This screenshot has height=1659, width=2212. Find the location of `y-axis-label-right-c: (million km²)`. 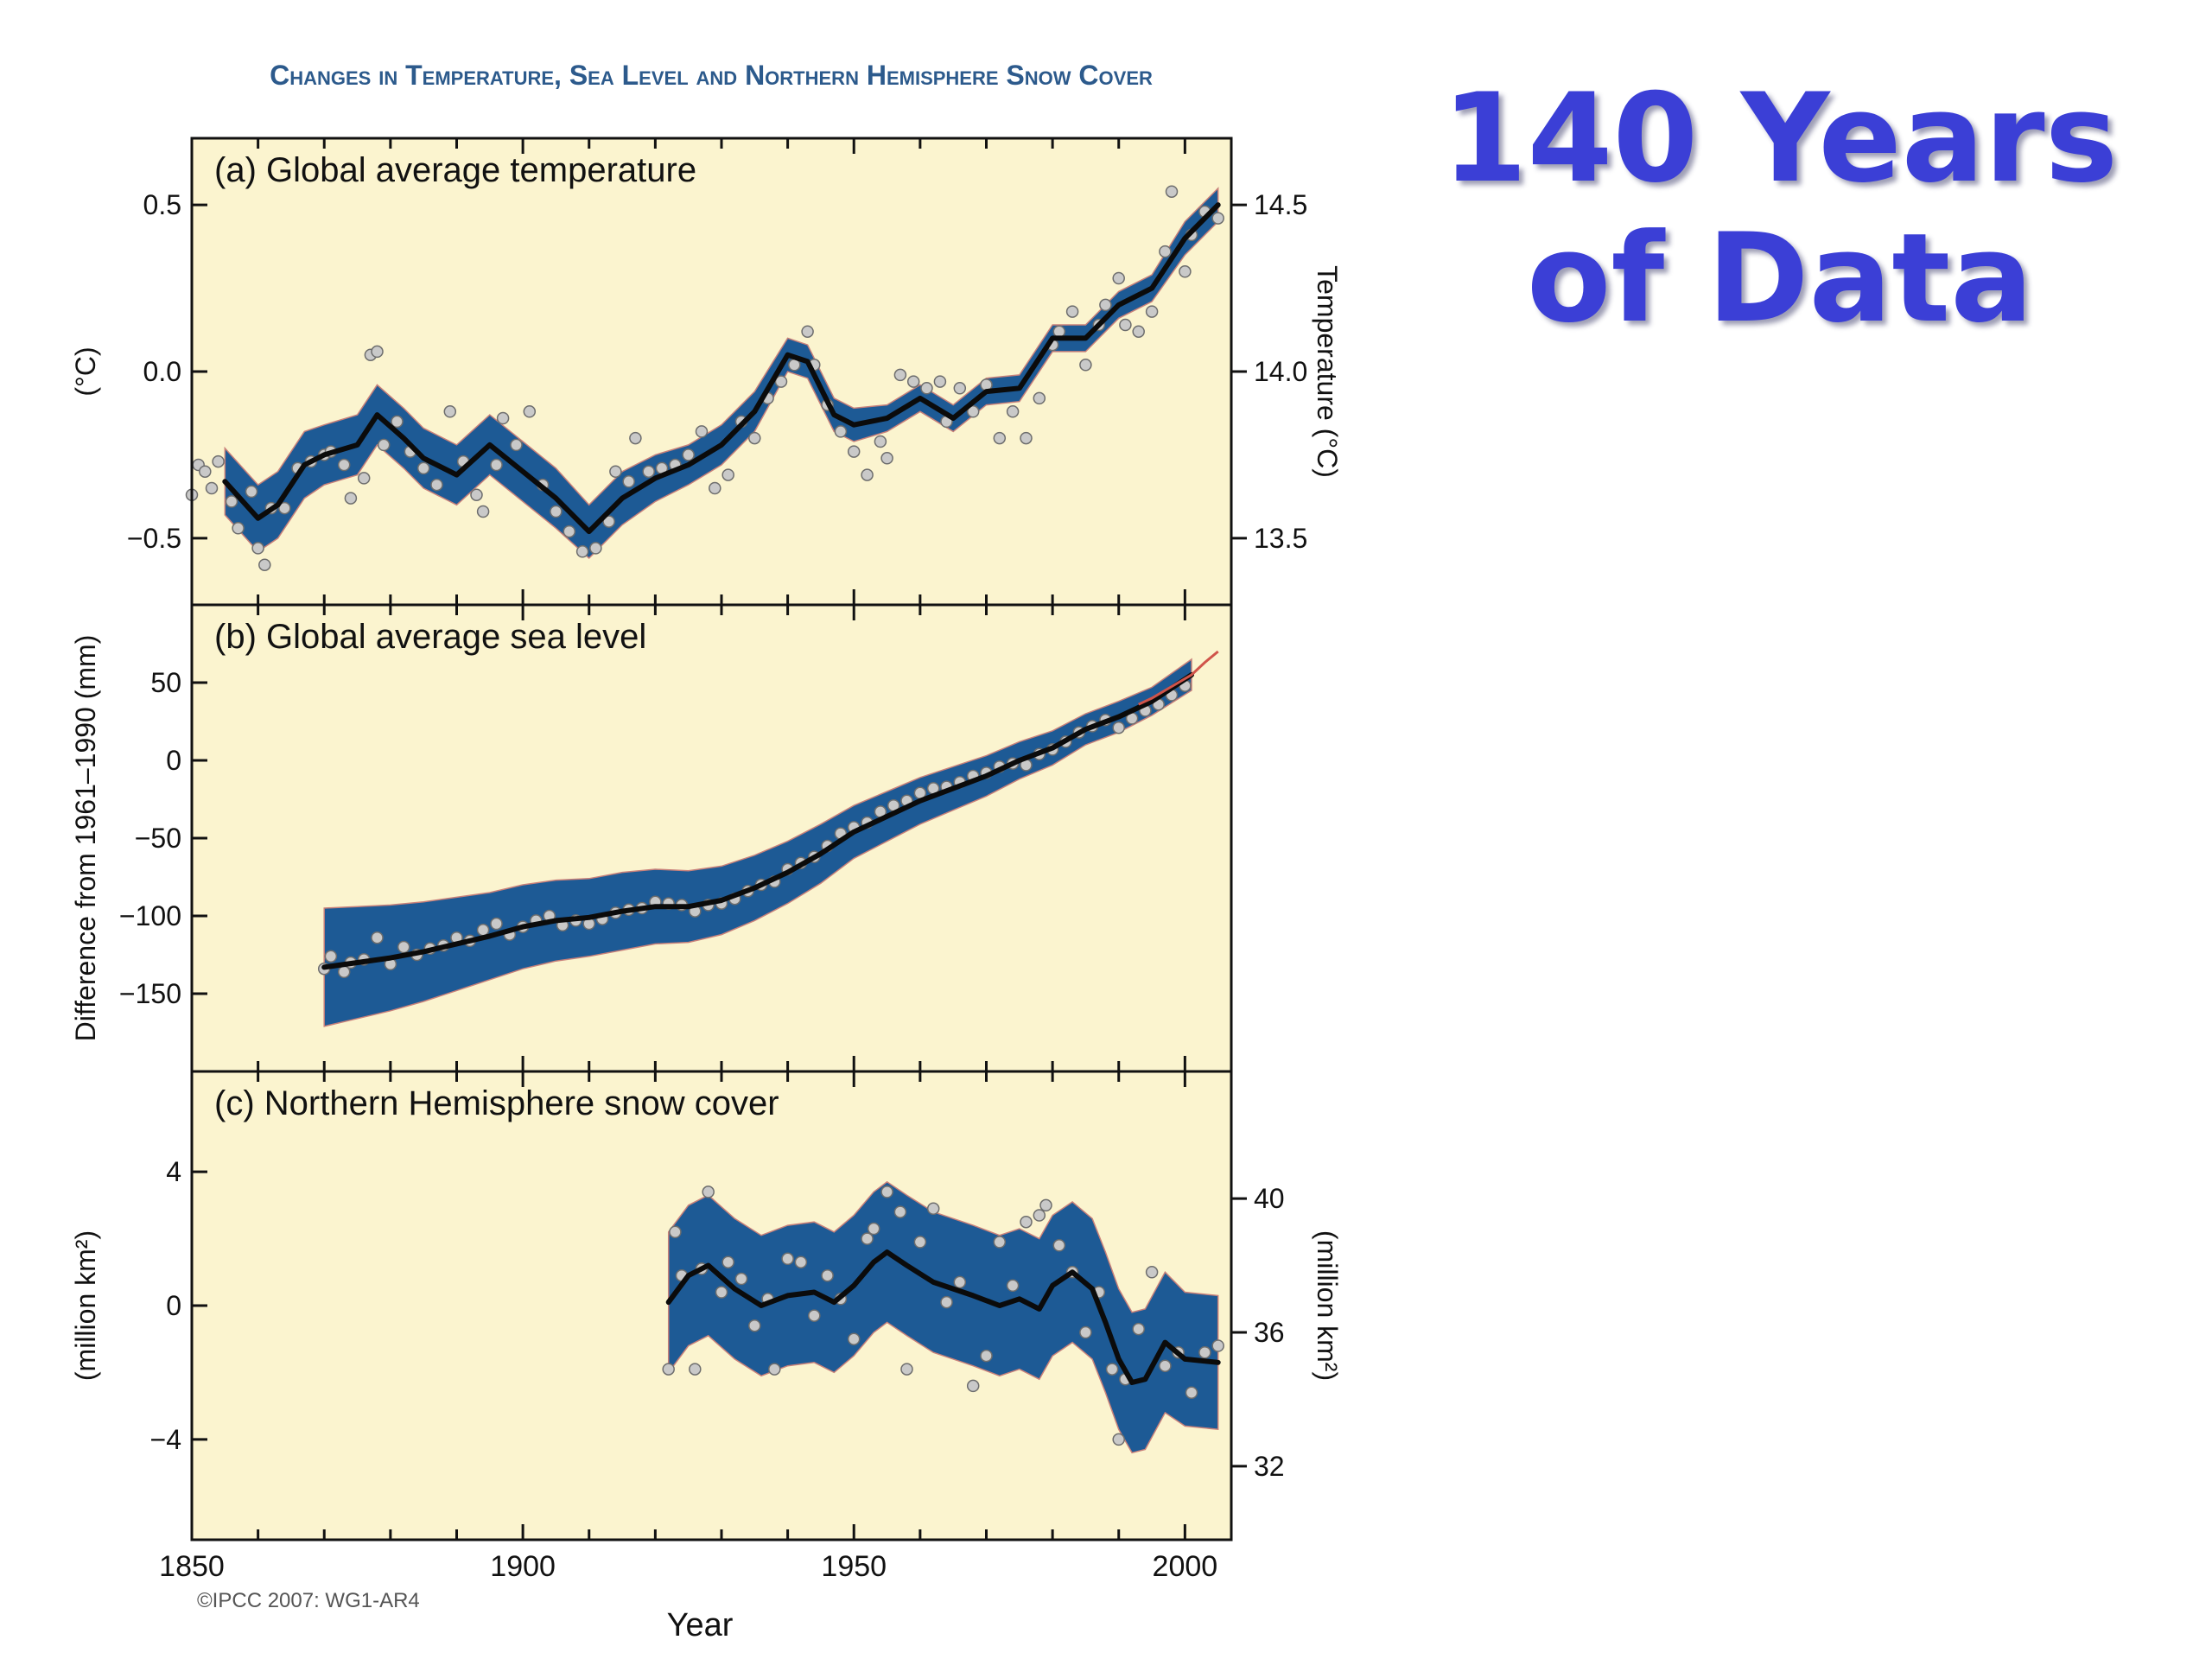

y-axis-label-right-c: (million km²) is located at coordinates (1327, 1305).